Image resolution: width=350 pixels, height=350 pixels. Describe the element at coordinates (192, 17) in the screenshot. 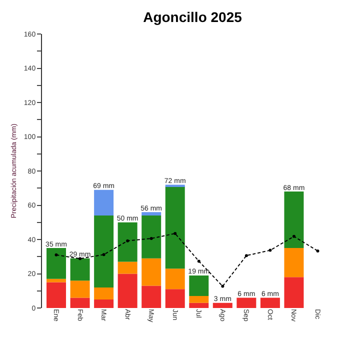

I see `chart-title: Agoncillo 2025` at that location.